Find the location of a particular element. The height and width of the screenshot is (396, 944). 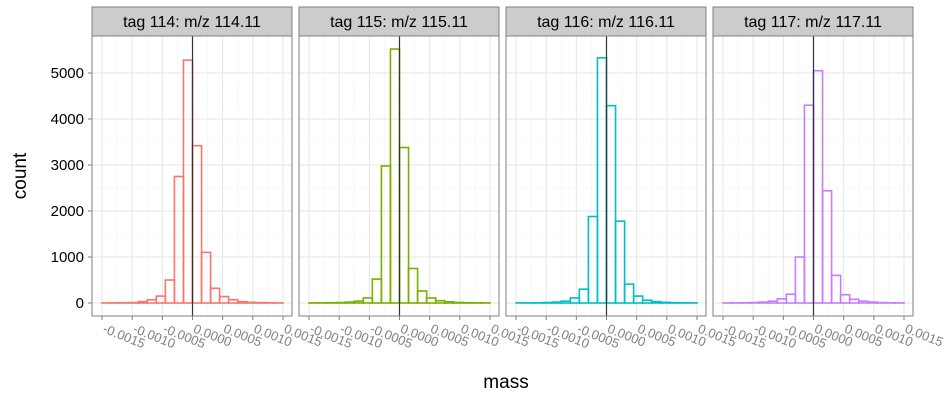

y-tick-label: 4000 is located at coordinates (67, 119).